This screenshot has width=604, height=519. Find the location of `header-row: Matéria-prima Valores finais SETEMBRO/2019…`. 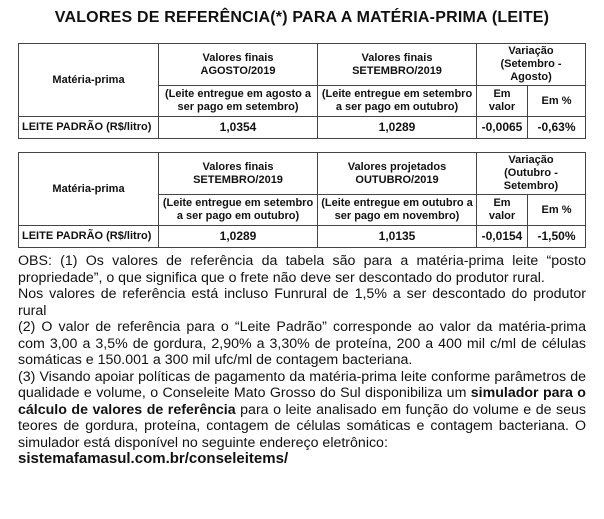

header-row: Matéria-prima Valores finais SETEMBRO/2019… is located at coordinates (302, 189).